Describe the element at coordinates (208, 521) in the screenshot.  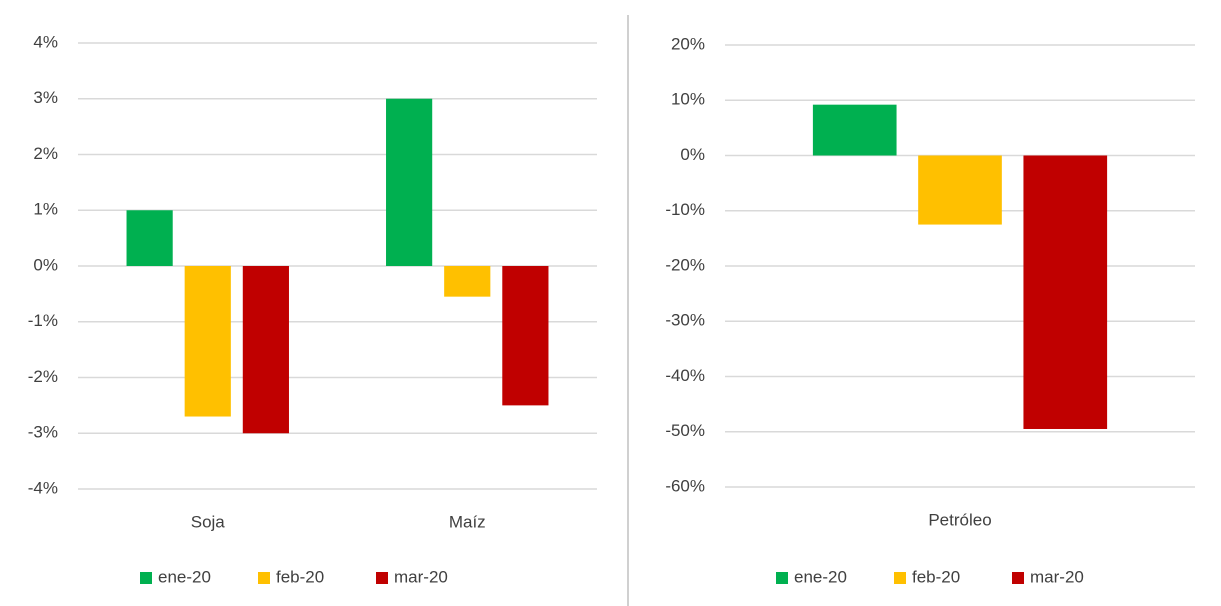
I see `x-tick-label: Soja` at that location.